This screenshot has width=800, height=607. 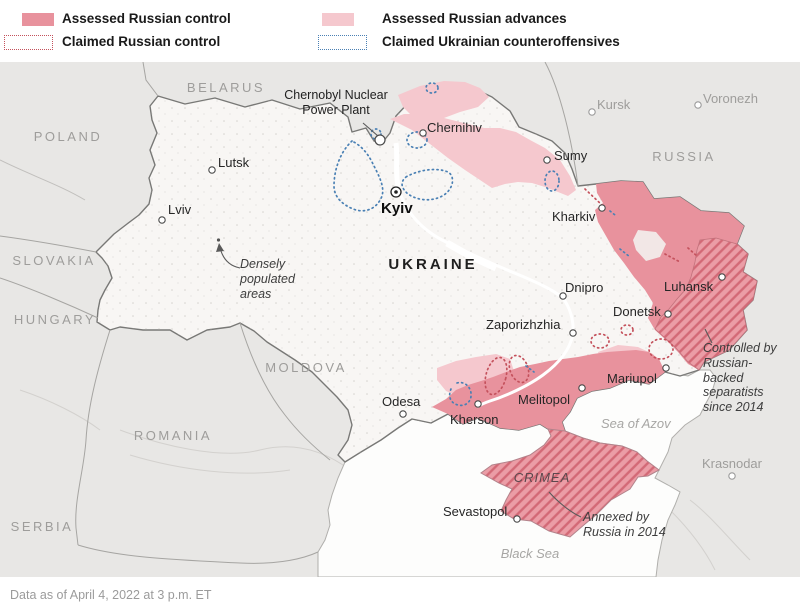 I want to click on city-label-kursk: Kursk, so click(x=614, y=104).